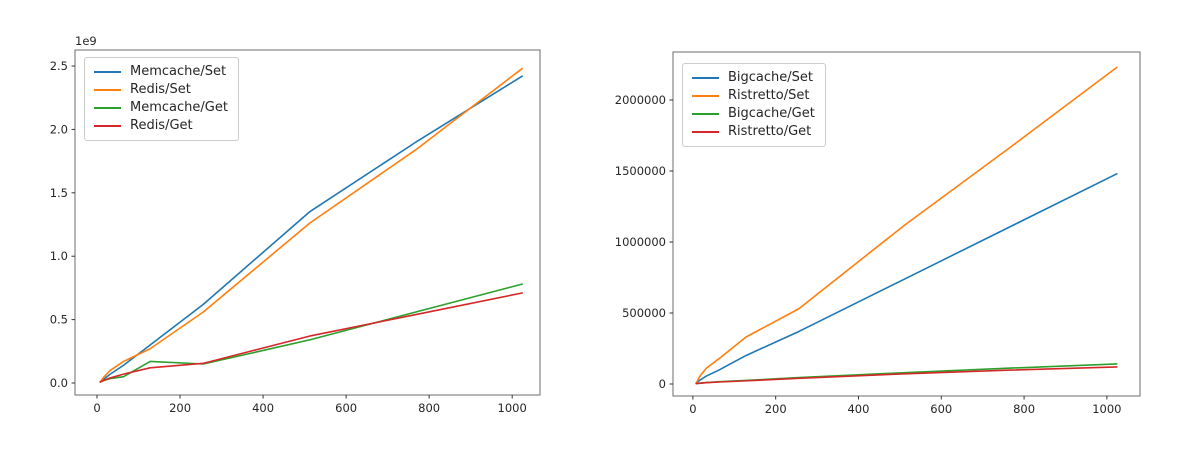 The image size is (1200, 450). Describe the element at coordinates (59, 193) in the screenshot. I see `y-tick-label: 1.5` at that location.